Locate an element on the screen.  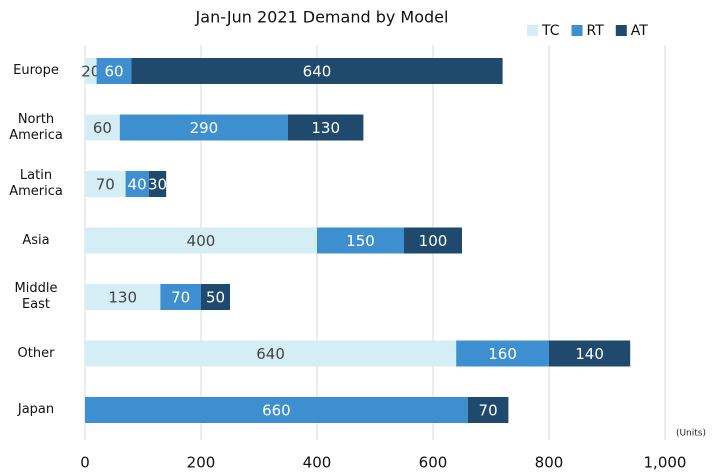
data-label: 30 is located at coordinates (157, 185).